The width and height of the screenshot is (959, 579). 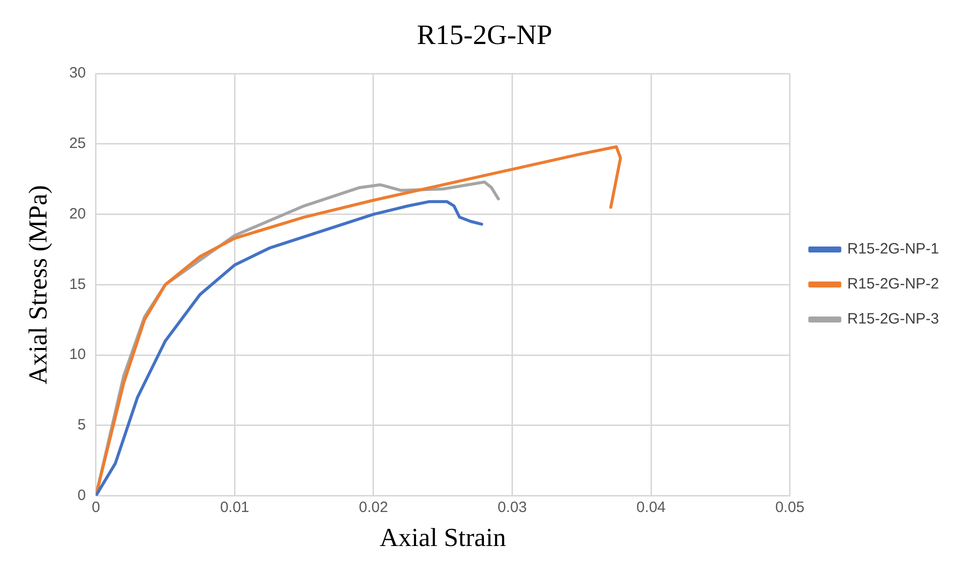 What do you see at coordinates (77, 213) in the screenshot?
I see `y-tick-label: 20` at bounding box center [77, 213].